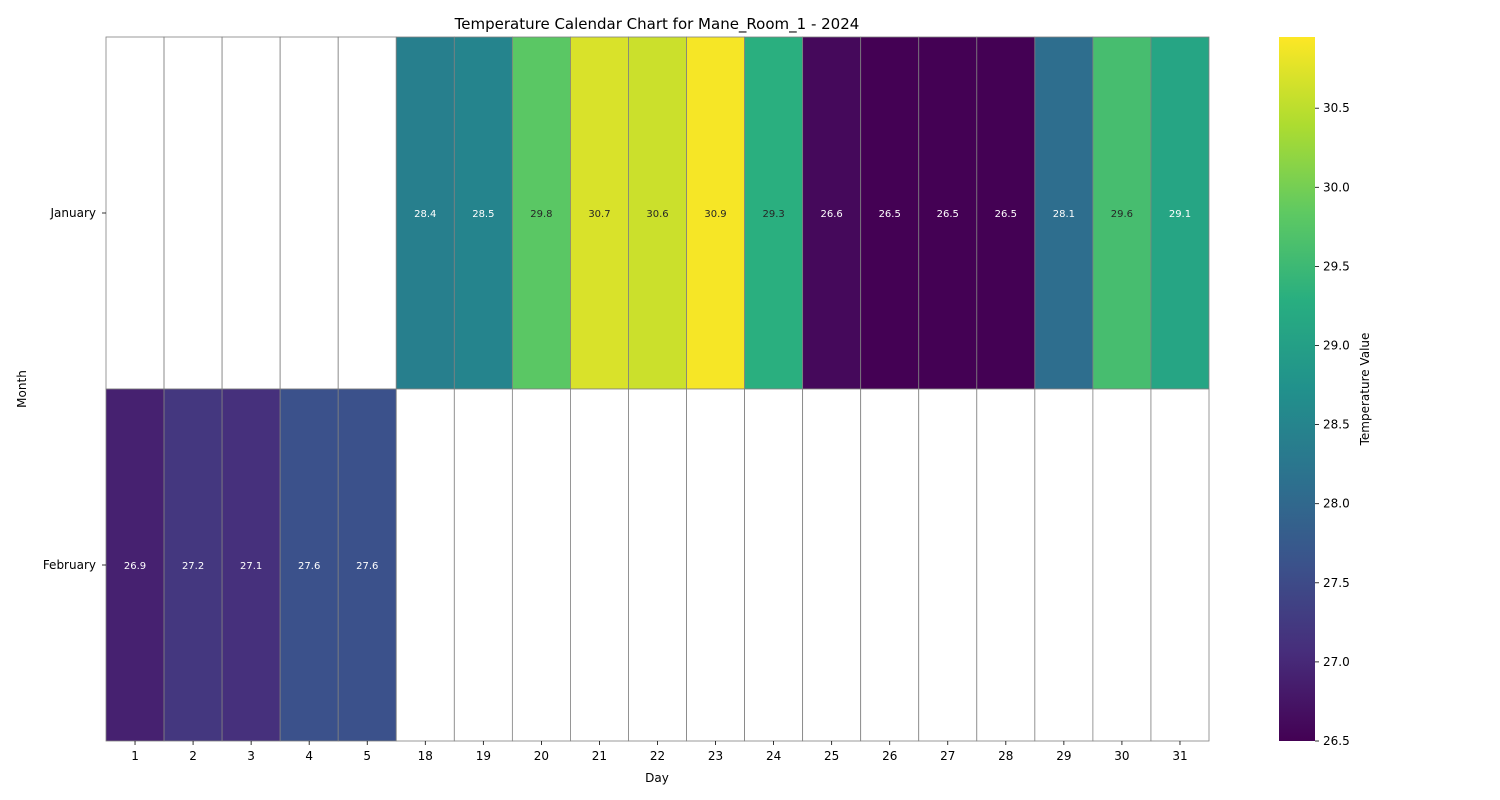 The width and height of the screenshot is (1500, 800). I want to click on colorbar-tick-label: 28.5, so click(1336, 425).